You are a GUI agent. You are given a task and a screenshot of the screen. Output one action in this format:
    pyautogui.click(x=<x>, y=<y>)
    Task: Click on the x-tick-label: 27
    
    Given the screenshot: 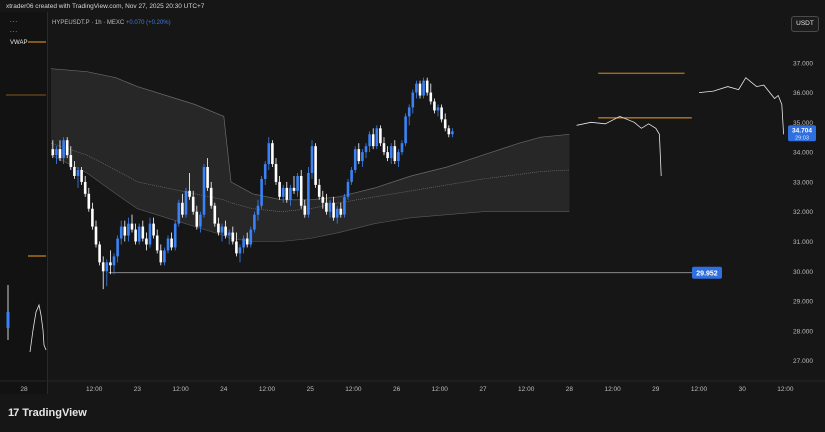 What is the action you would take?
    pyautogui.click(x=483, y=389)
    